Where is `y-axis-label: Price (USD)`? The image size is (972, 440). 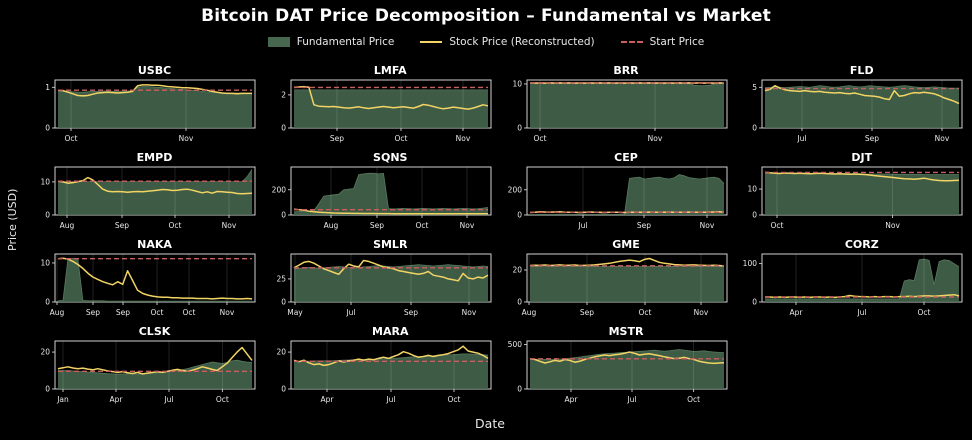
y-axis-label: Price (USD) is located at coordinates (12, 220).